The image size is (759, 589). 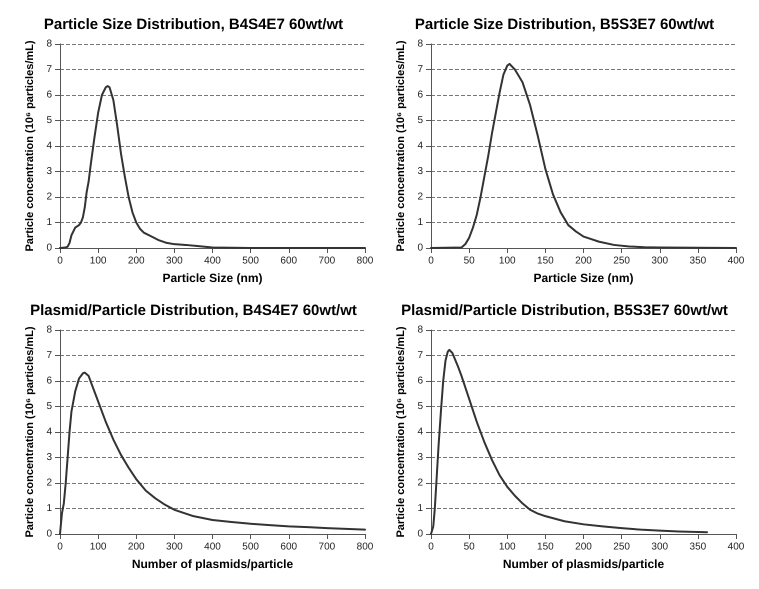 I want to click on chart-title: Particle Size Distribution, B4S4E7 60wt/wt, so click(x=194, y=24).